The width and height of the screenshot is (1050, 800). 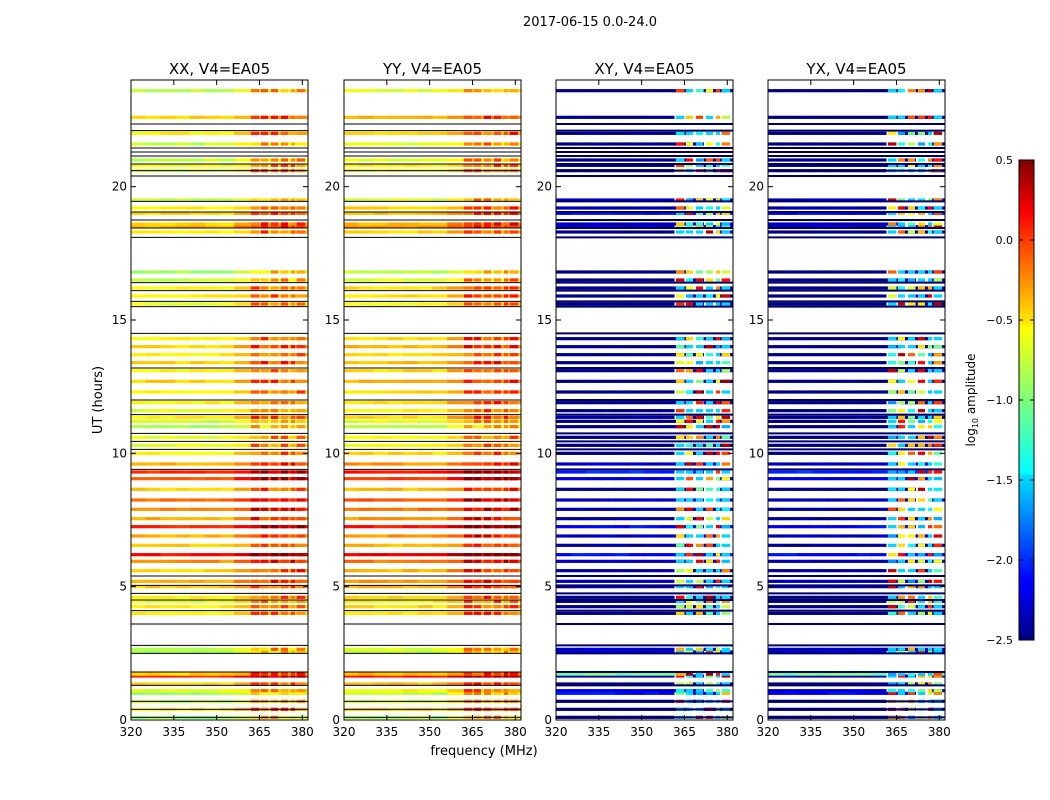 I want to click on y-tick-label: 20, so click(x=332, y=187).